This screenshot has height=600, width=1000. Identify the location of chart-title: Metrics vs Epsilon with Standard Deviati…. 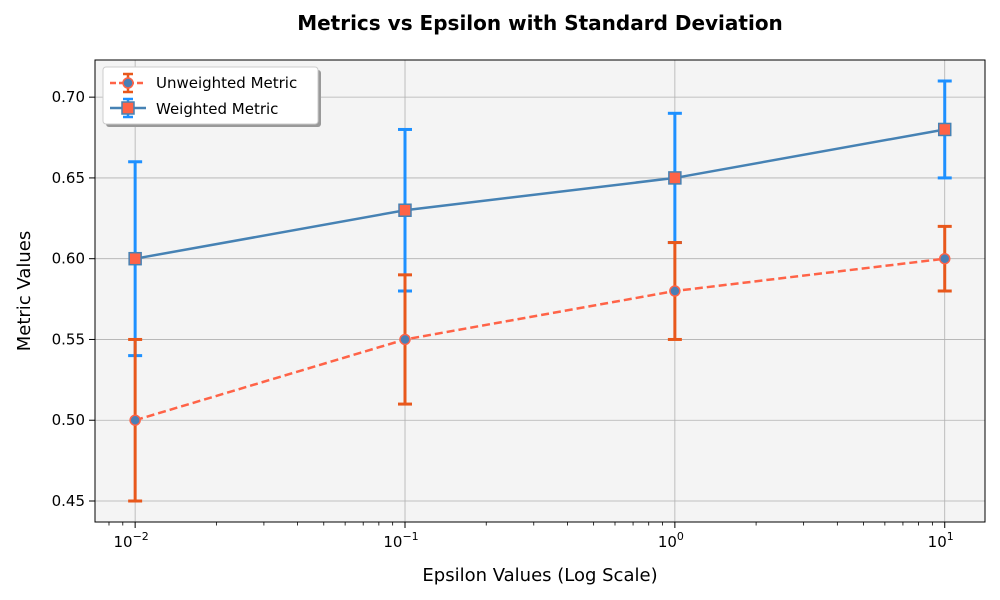
(540, 23).